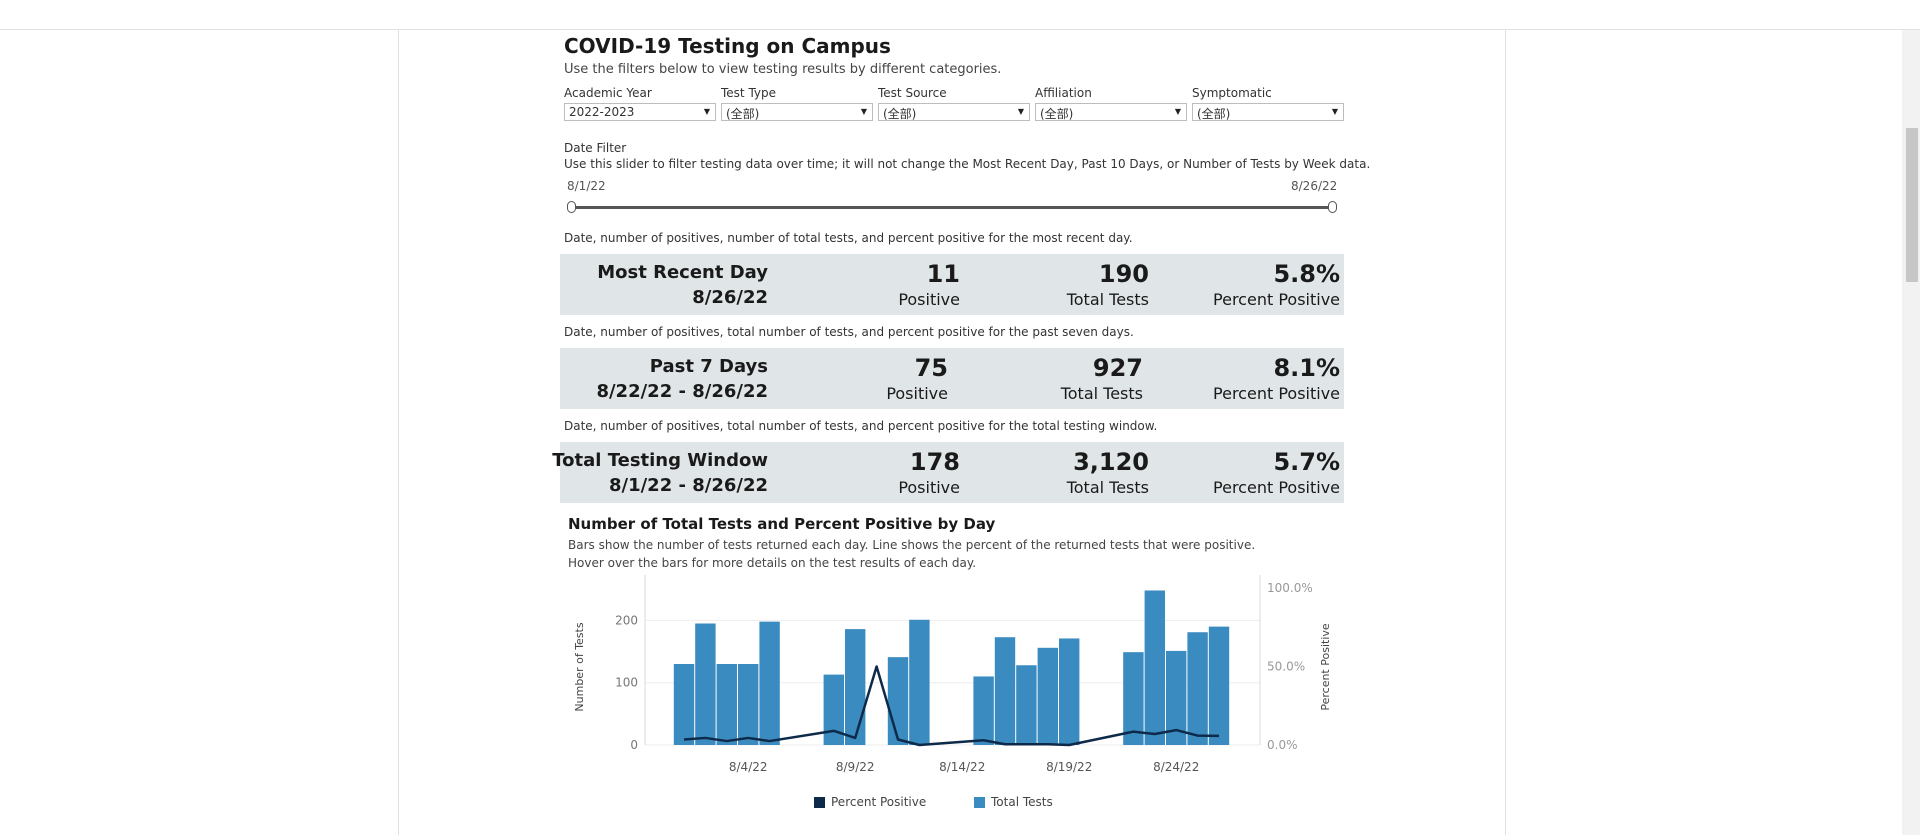 This screenshot has height=835, width=1920. I want to click on x-tick-label: 8/4/22, so click(748, 767).